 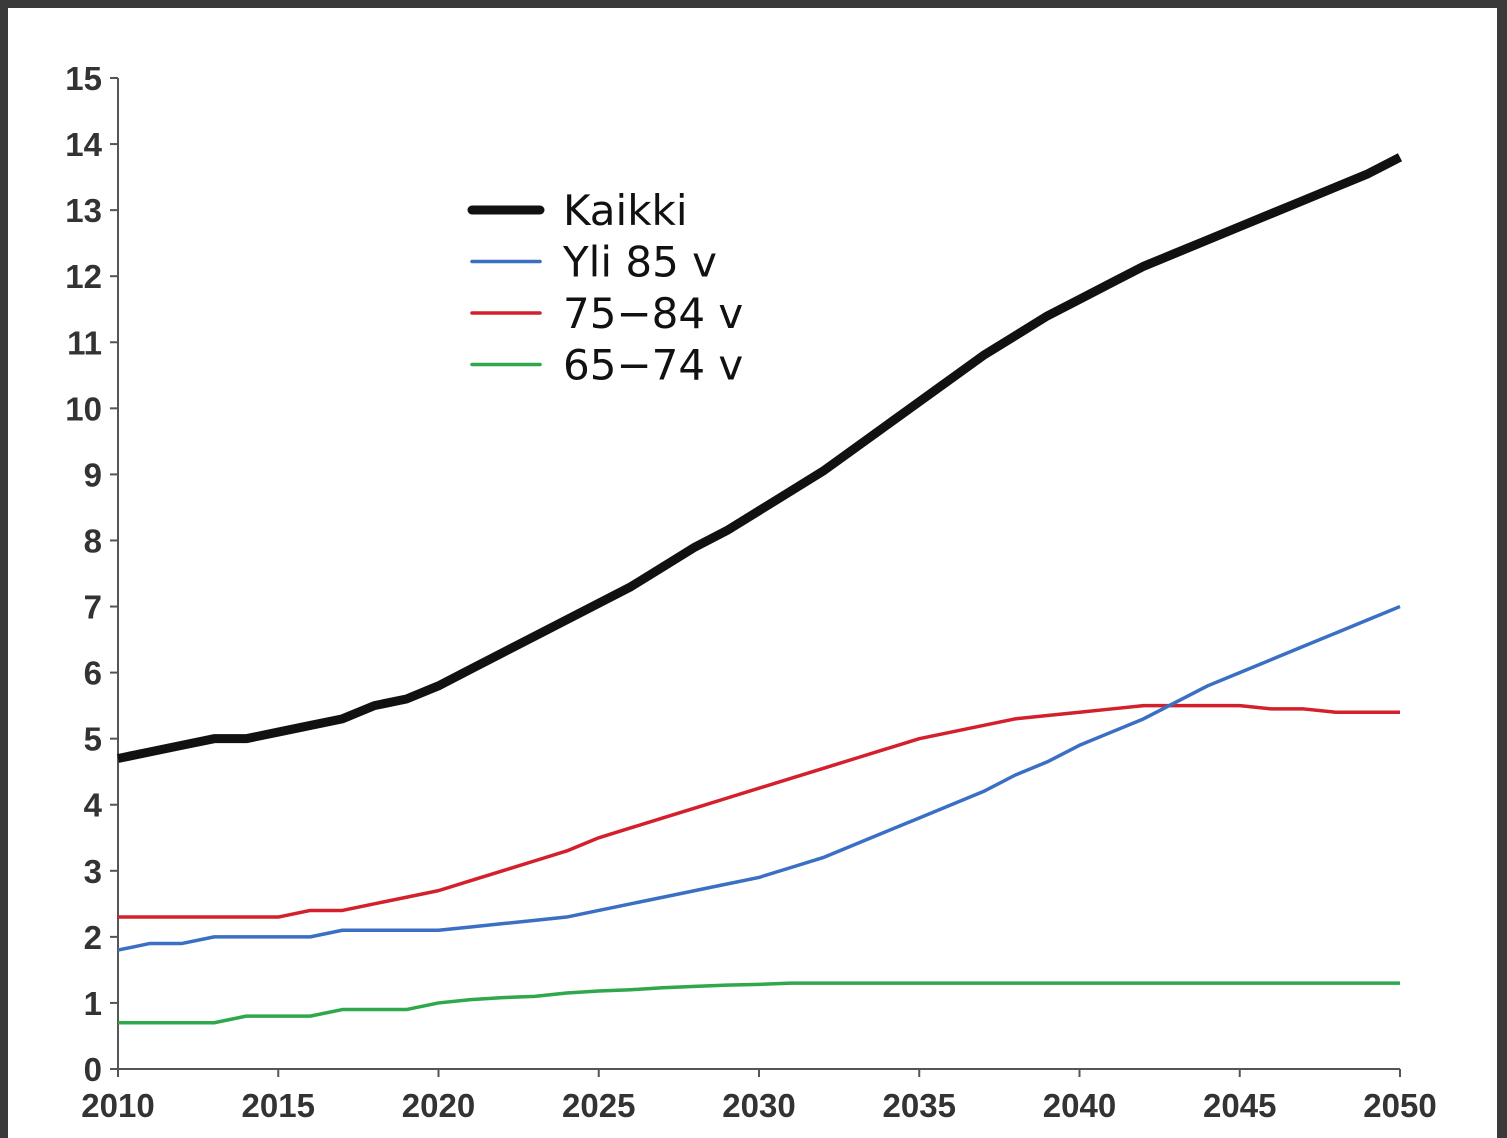 What do you see at coordinates (93, 540) in the screenshot?
I see `y-tick-label: 8` at bounding box center [93, 540].